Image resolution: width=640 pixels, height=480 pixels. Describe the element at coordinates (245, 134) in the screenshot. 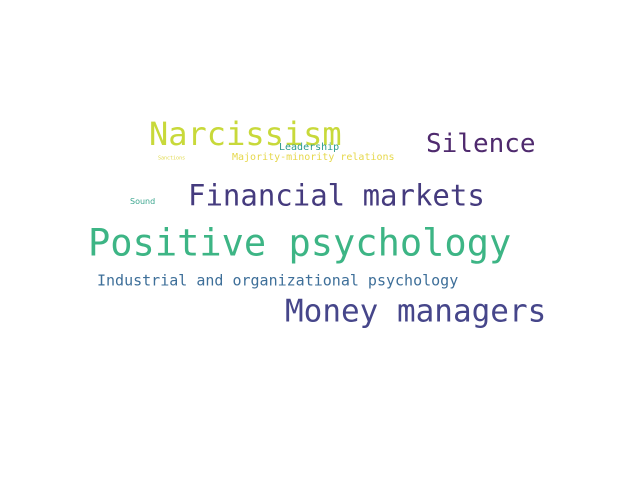

I see `word-narcissism: Narcissism` at that location.